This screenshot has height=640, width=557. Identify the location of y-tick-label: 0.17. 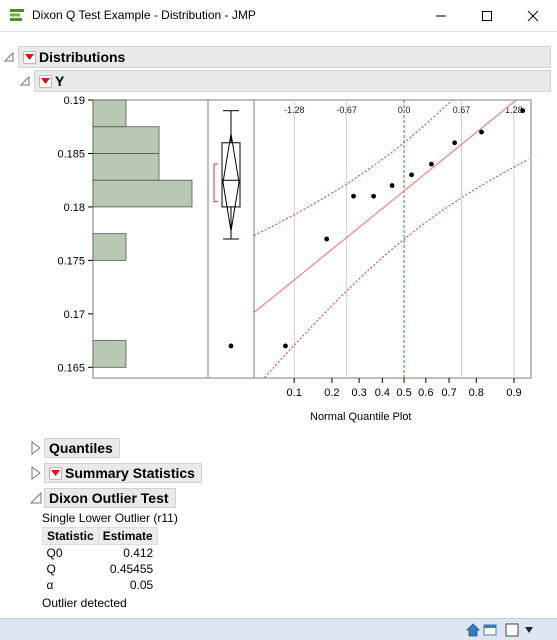
(74, 315).